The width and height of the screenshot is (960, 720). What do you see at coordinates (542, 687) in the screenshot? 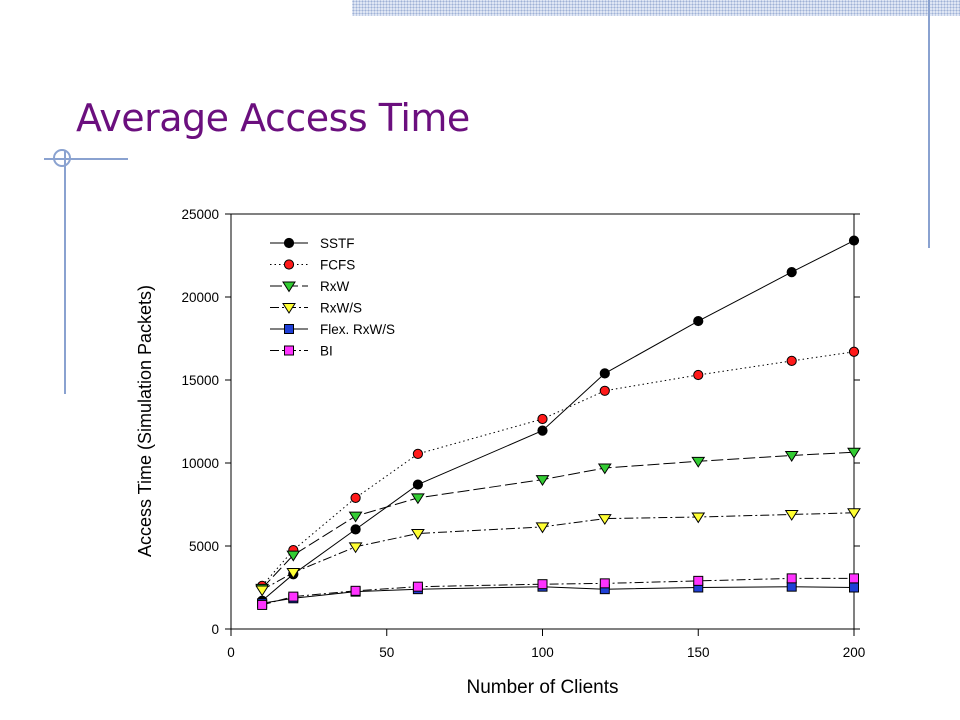
I see `x-axis-label: Number of Clients` at bounding box center [542, 687].